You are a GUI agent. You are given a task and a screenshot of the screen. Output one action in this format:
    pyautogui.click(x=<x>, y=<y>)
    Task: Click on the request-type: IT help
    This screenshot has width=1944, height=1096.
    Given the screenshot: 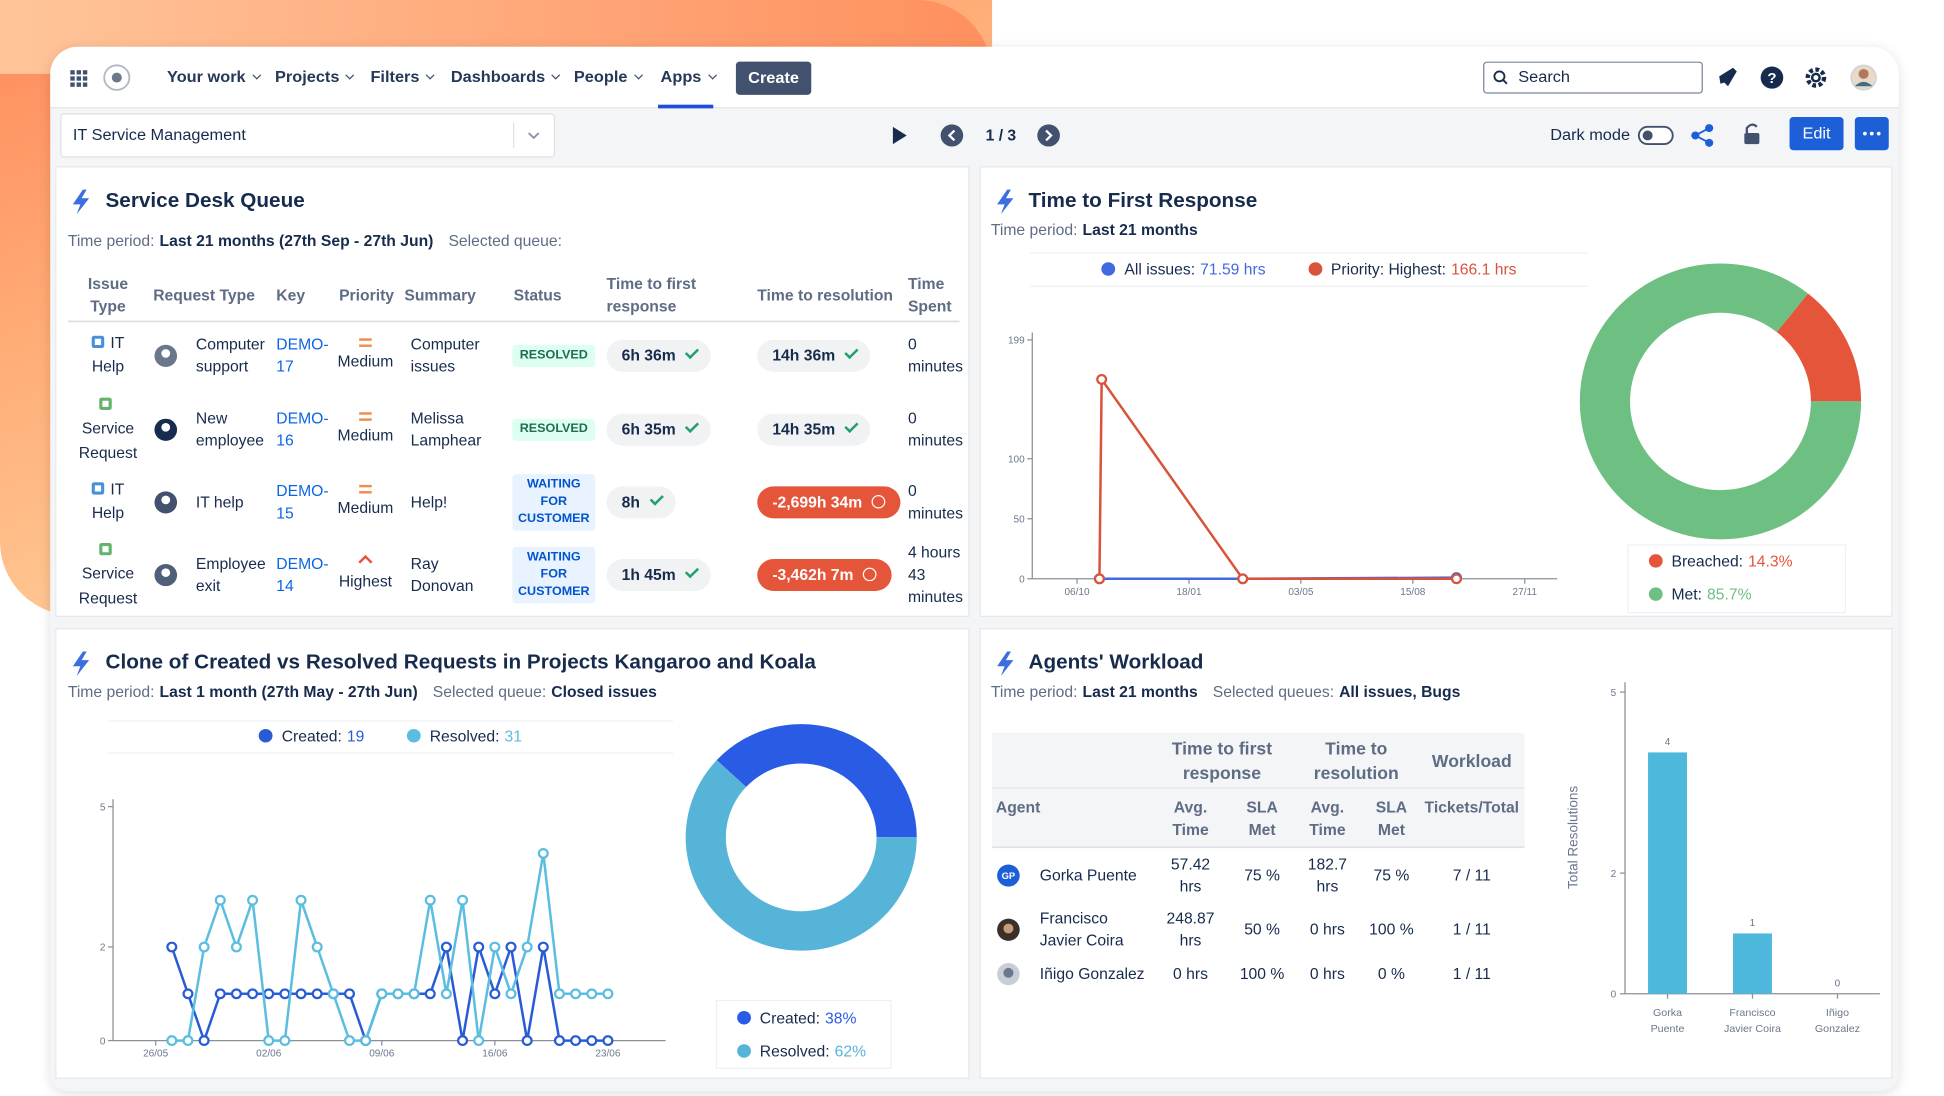 What is the action you would take?
    pyautogui.click(x=219, y=502)
    